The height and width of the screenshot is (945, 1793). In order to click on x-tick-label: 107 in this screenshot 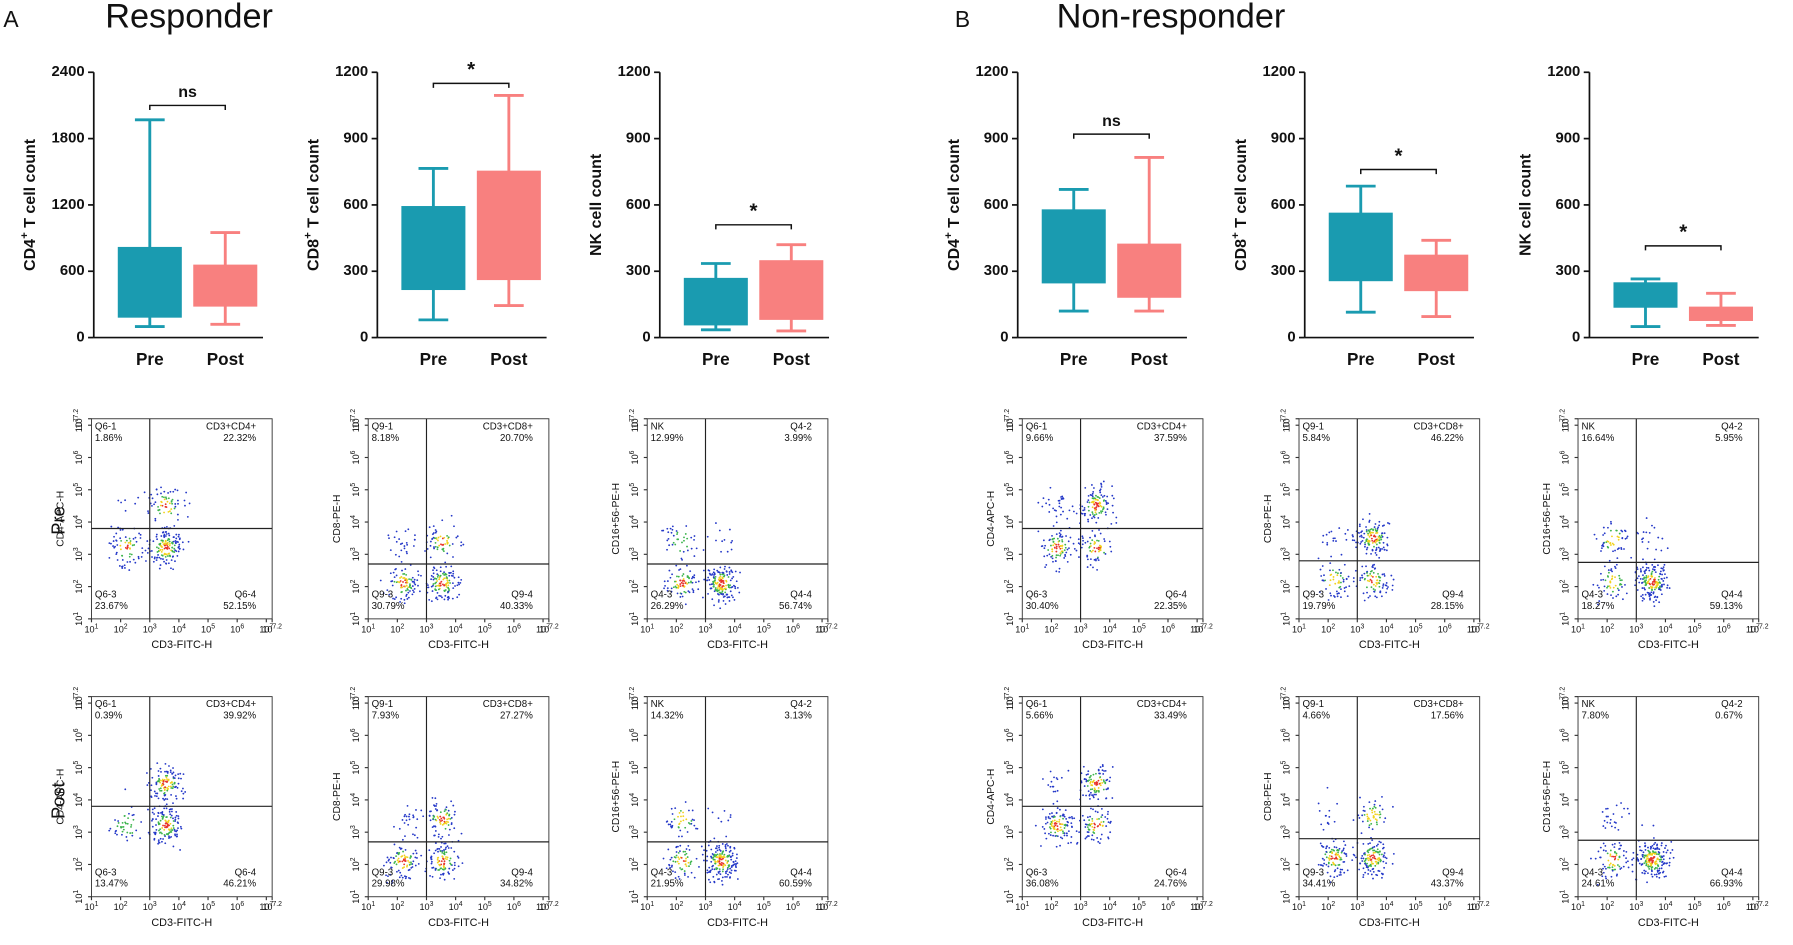, I will do `click(543, 906)`.